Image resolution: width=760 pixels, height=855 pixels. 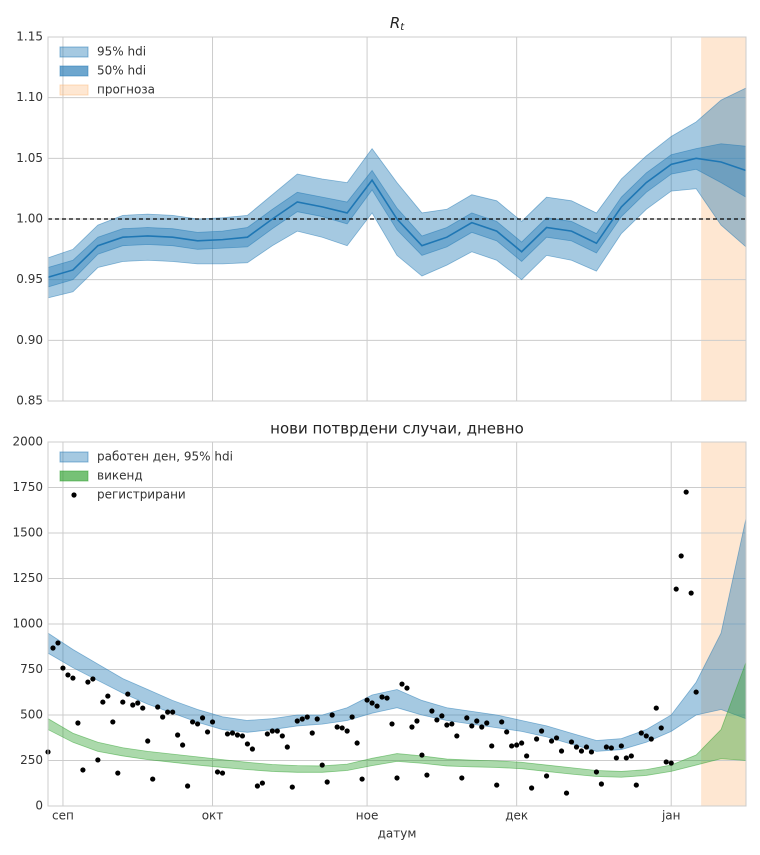 I want to click on y-tick-label: 1.05, so click(x=29, y=158).